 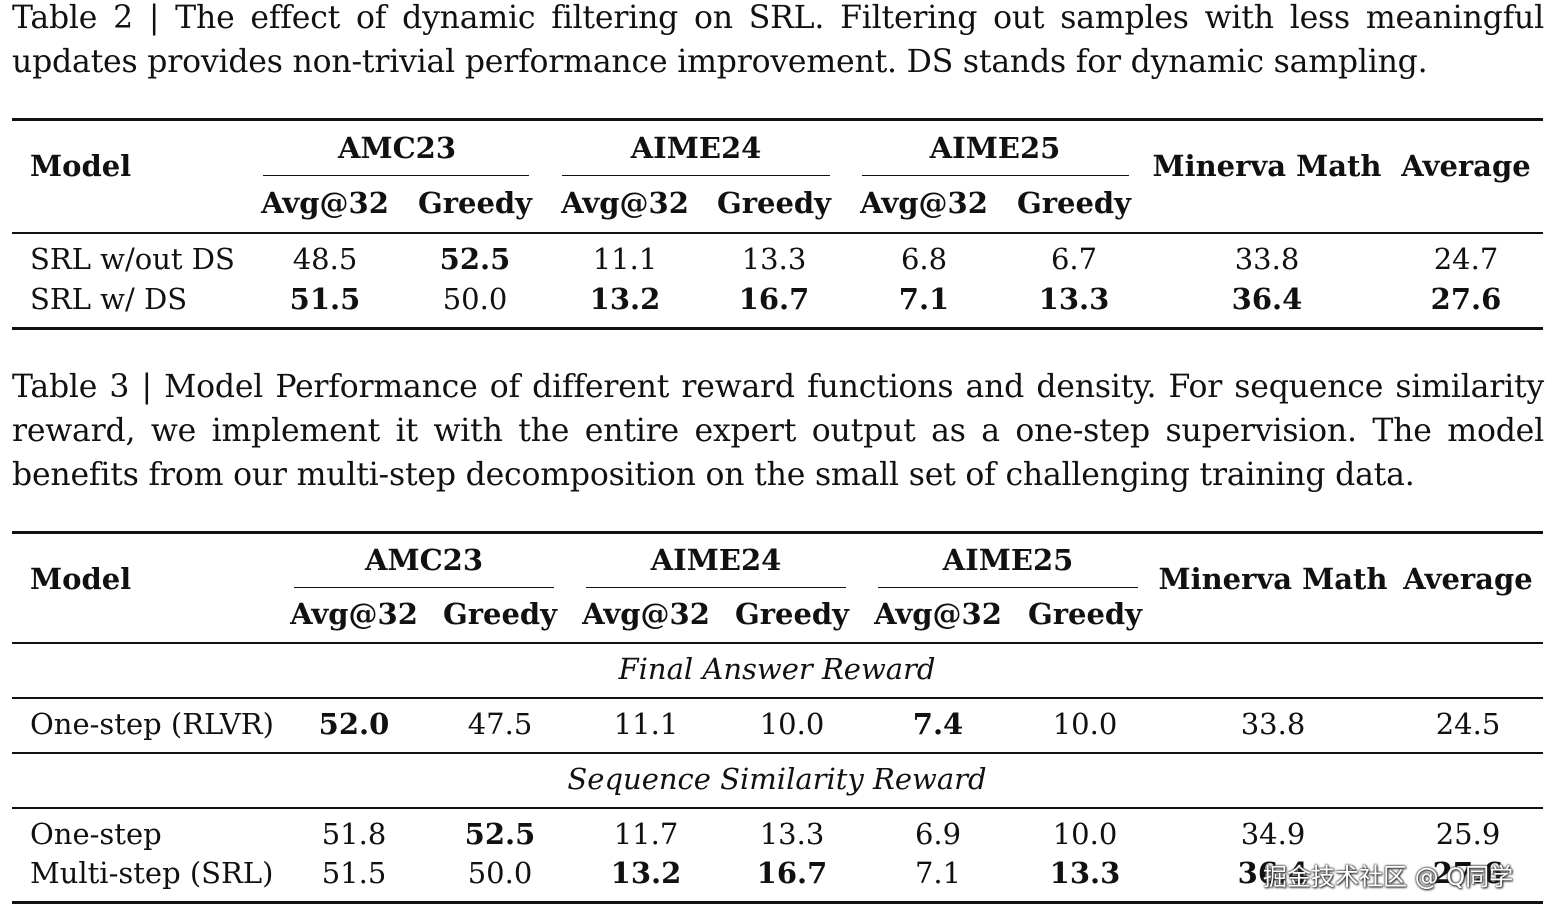 What do you see at coordinates (325, 299) in the screenshot?
I see `table2-cell: 51.5` at bounding box center [325, 299].